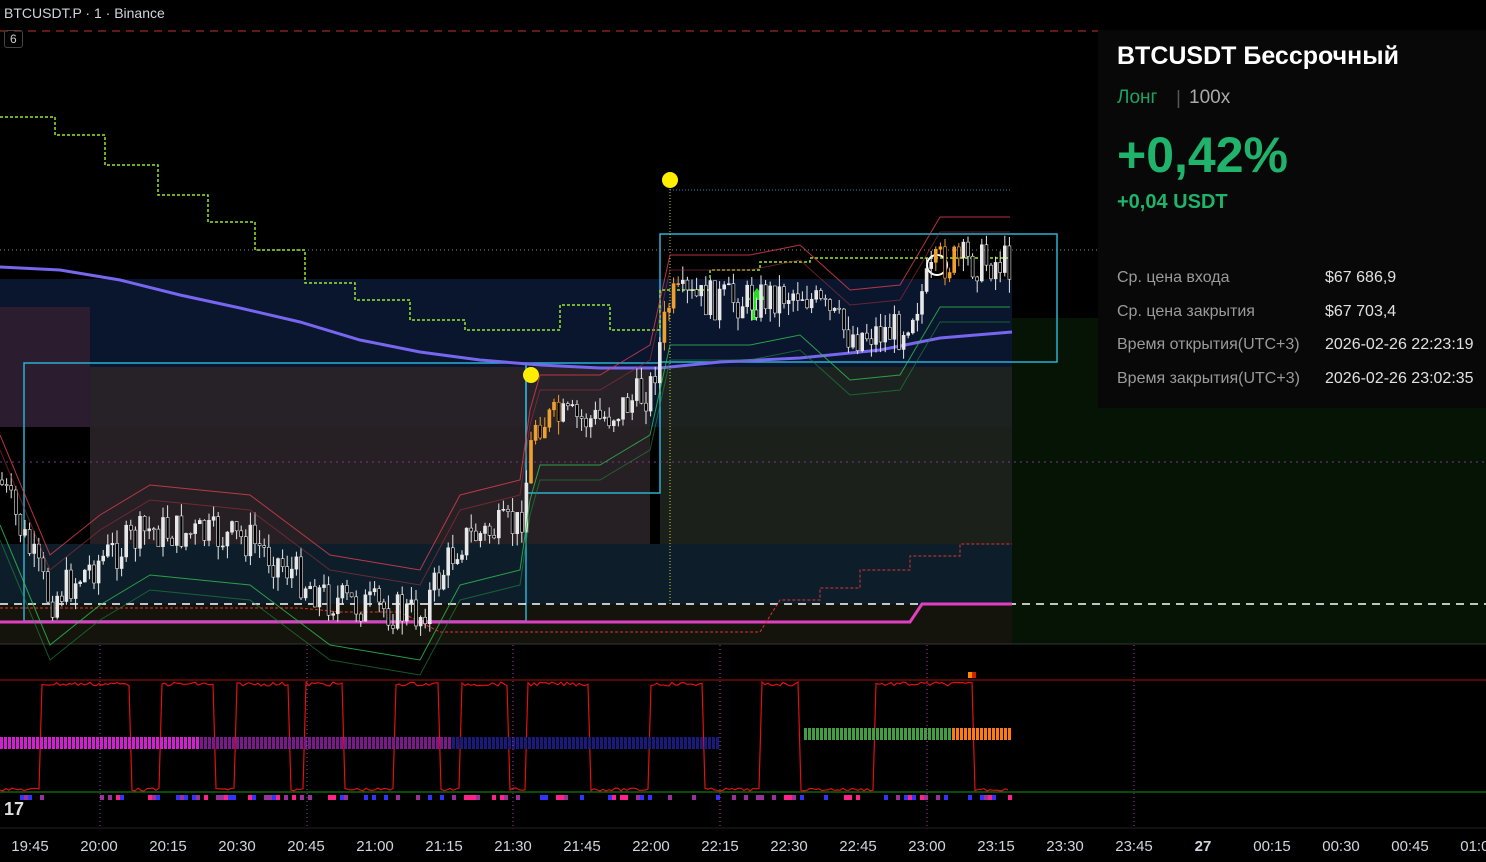 The width and height of the screenshot is (1486, 862). Describe the element at coordinates (1172, 202) in the screenshot. I see `pnl-amount: +0,04 USDT` at that location.